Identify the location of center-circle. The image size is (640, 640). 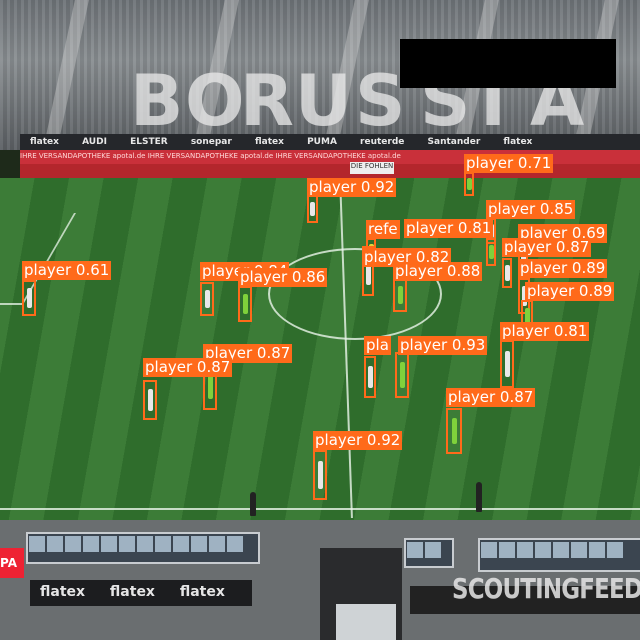
(355, 294).